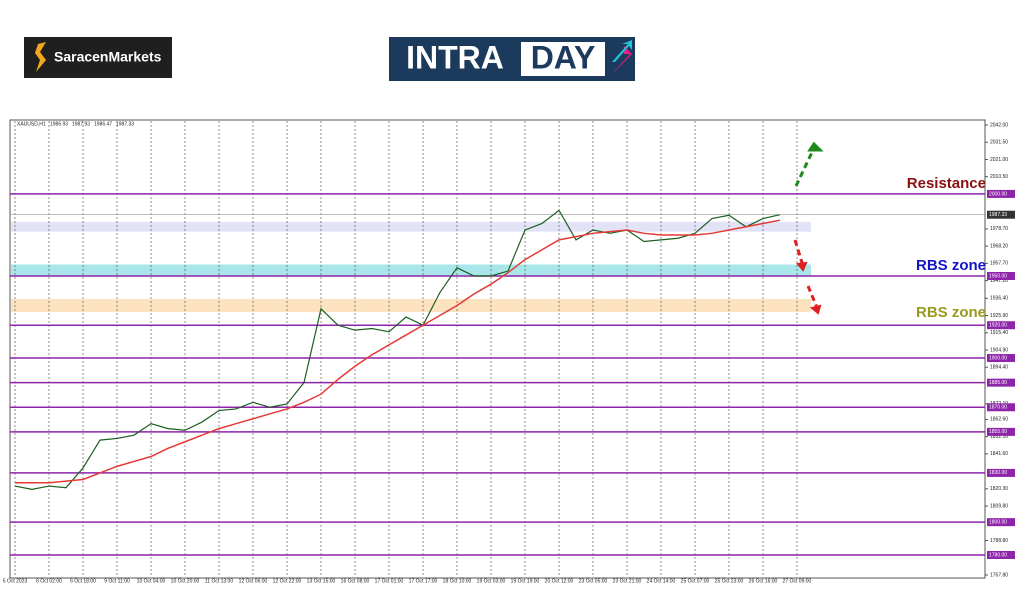 This screenshot has width=1024, height=592. I want to click on x-tick-label: 18 Oct 10:00, so click(457, 581).